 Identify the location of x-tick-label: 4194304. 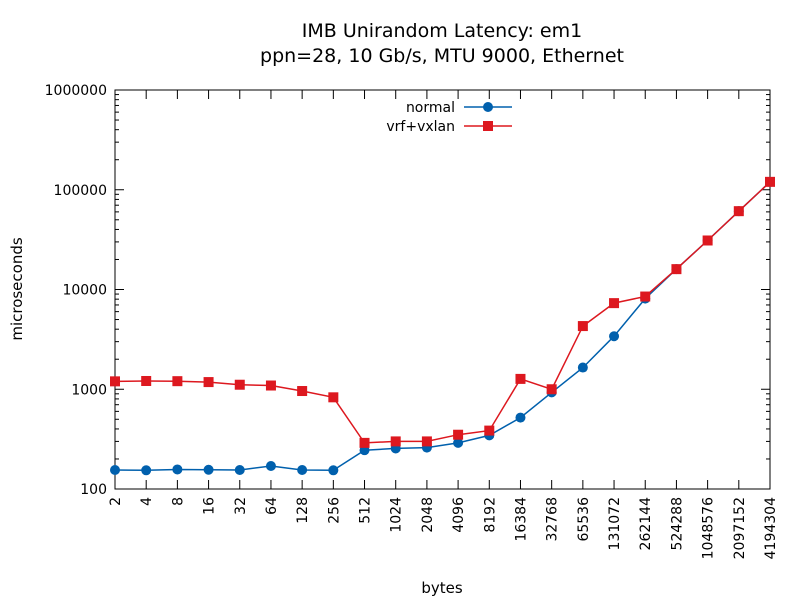
(771, 528).